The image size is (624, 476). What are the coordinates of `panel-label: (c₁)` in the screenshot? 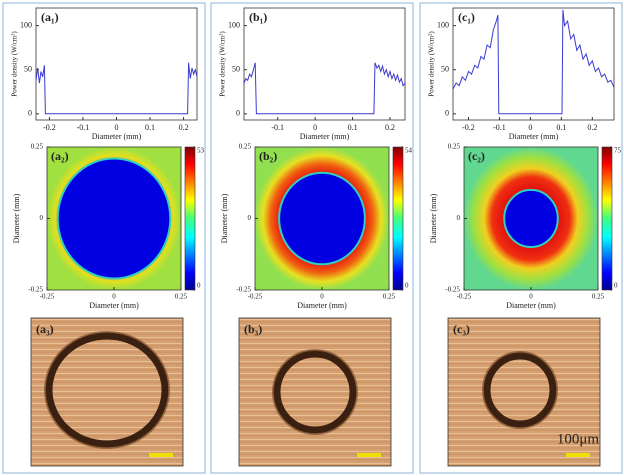 It's located at (466, 17).